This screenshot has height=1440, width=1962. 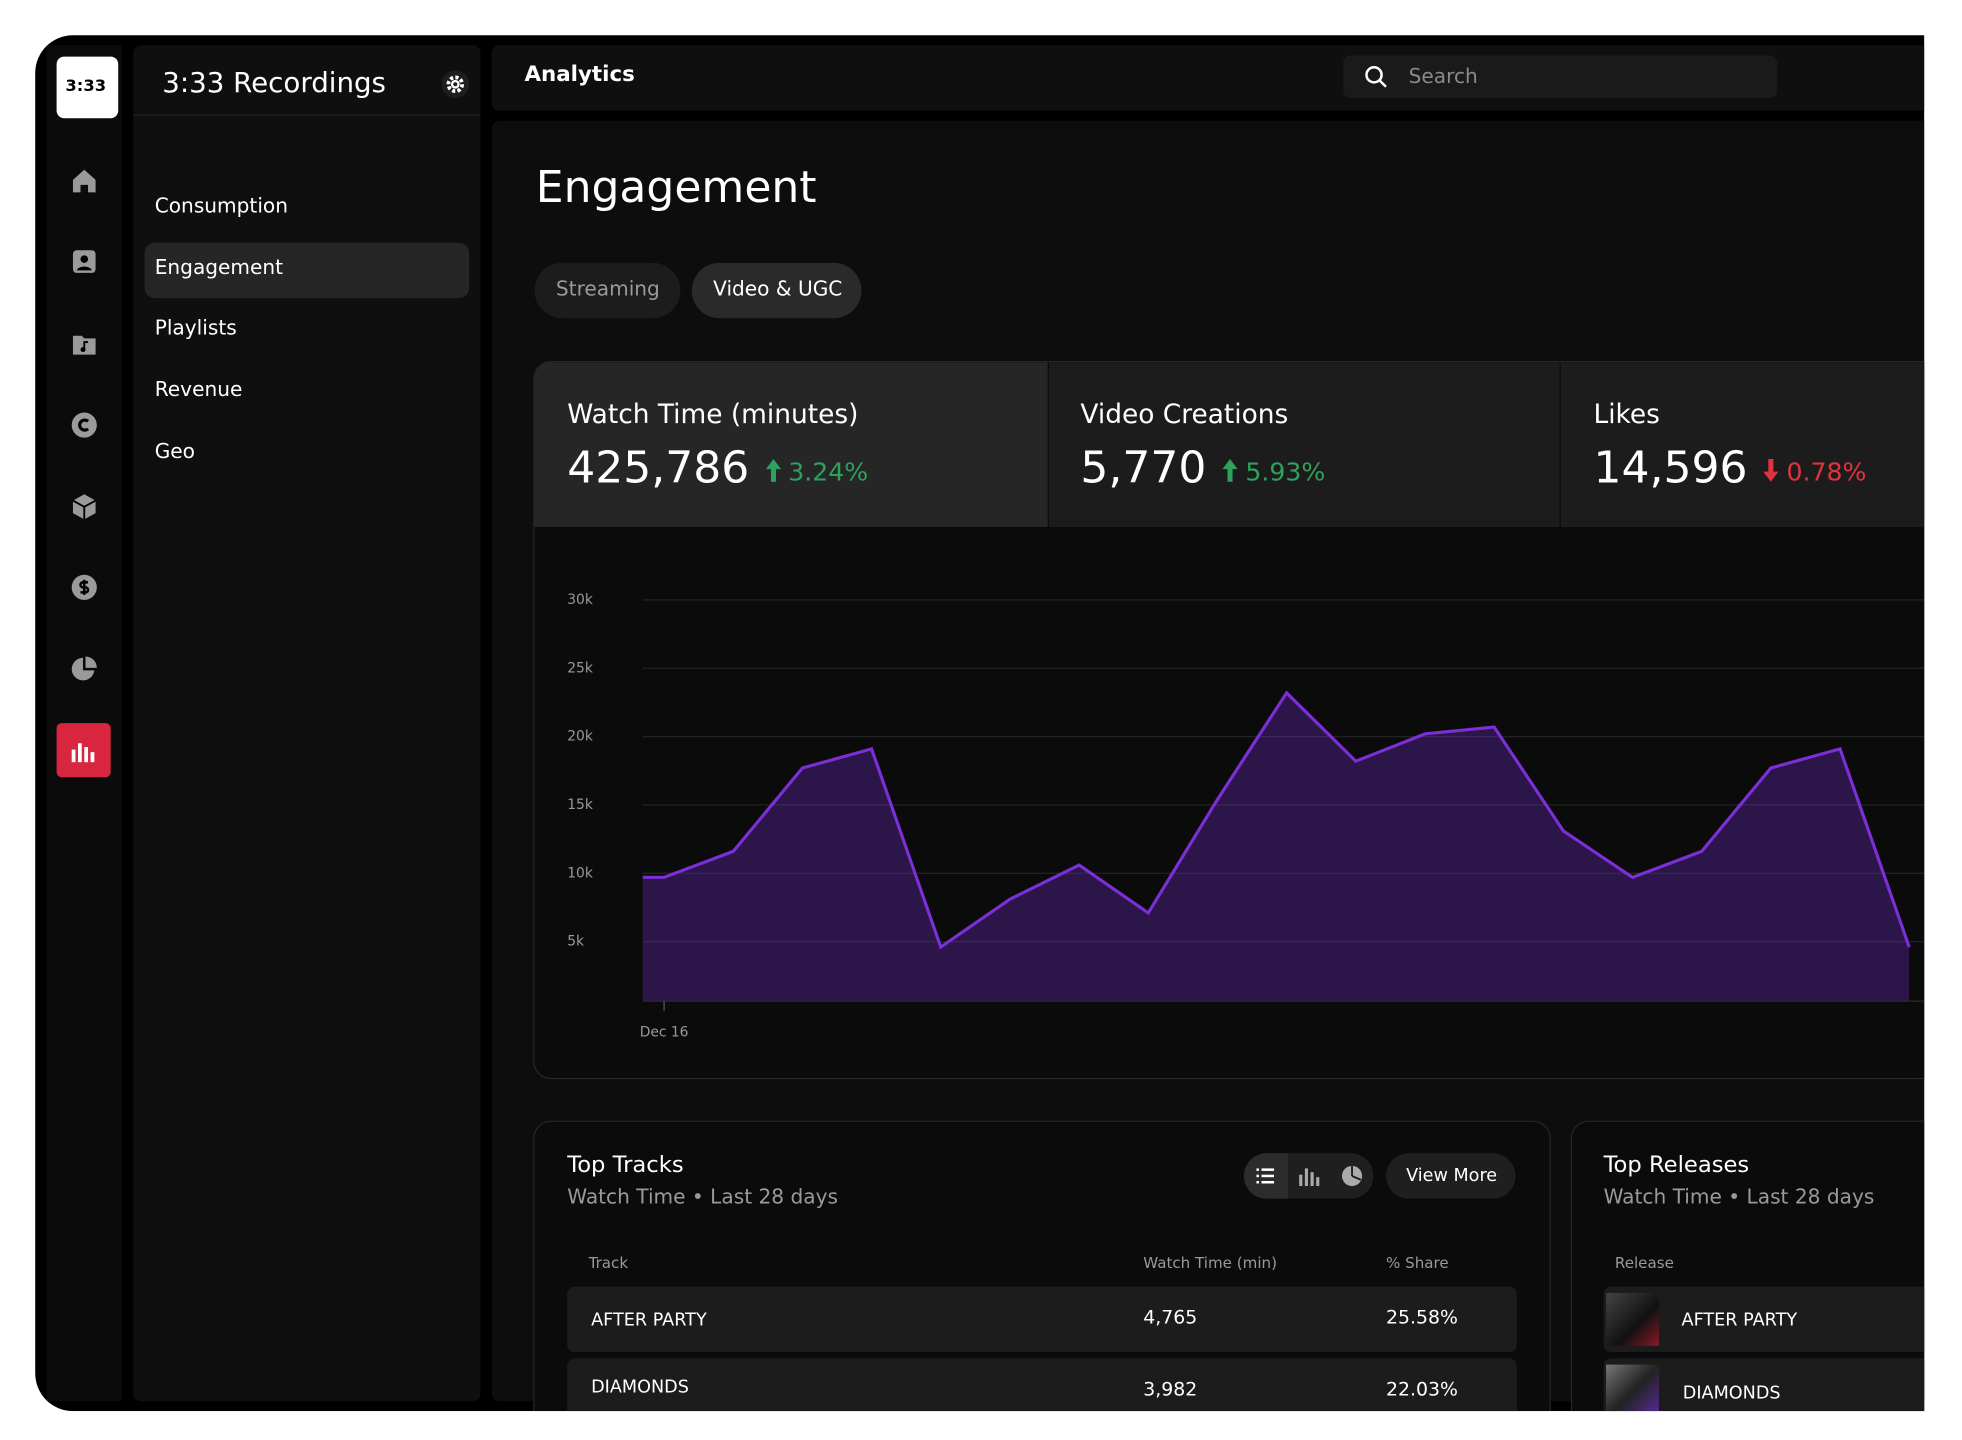 What do you see at coordinates (1676, 1165) in the screenshot?
I see `card-title: Top Releases` at bounding box center [1676, 1165].